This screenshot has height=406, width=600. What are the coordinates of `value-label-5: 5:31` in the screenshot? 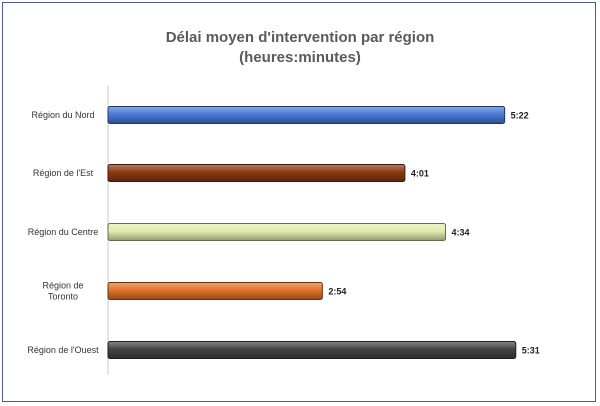 It's located at (531, 351).